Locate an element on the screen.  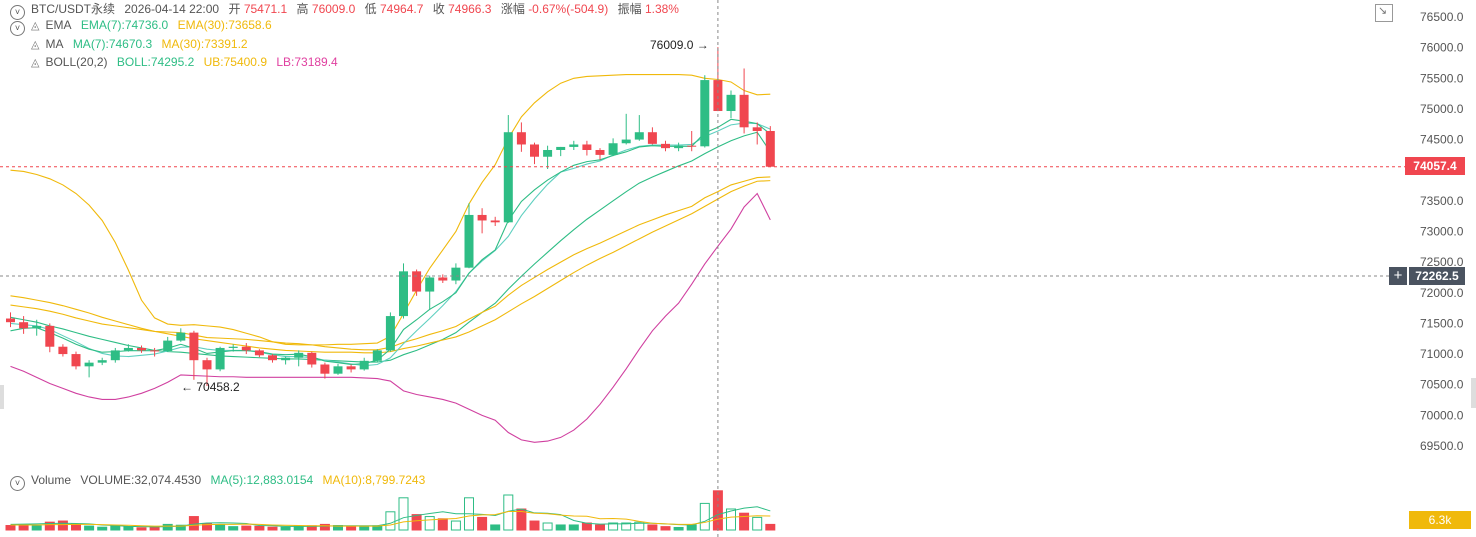
vol-ma5-value: MA(5):12,883.0154 is located at coordinates (262, 480).